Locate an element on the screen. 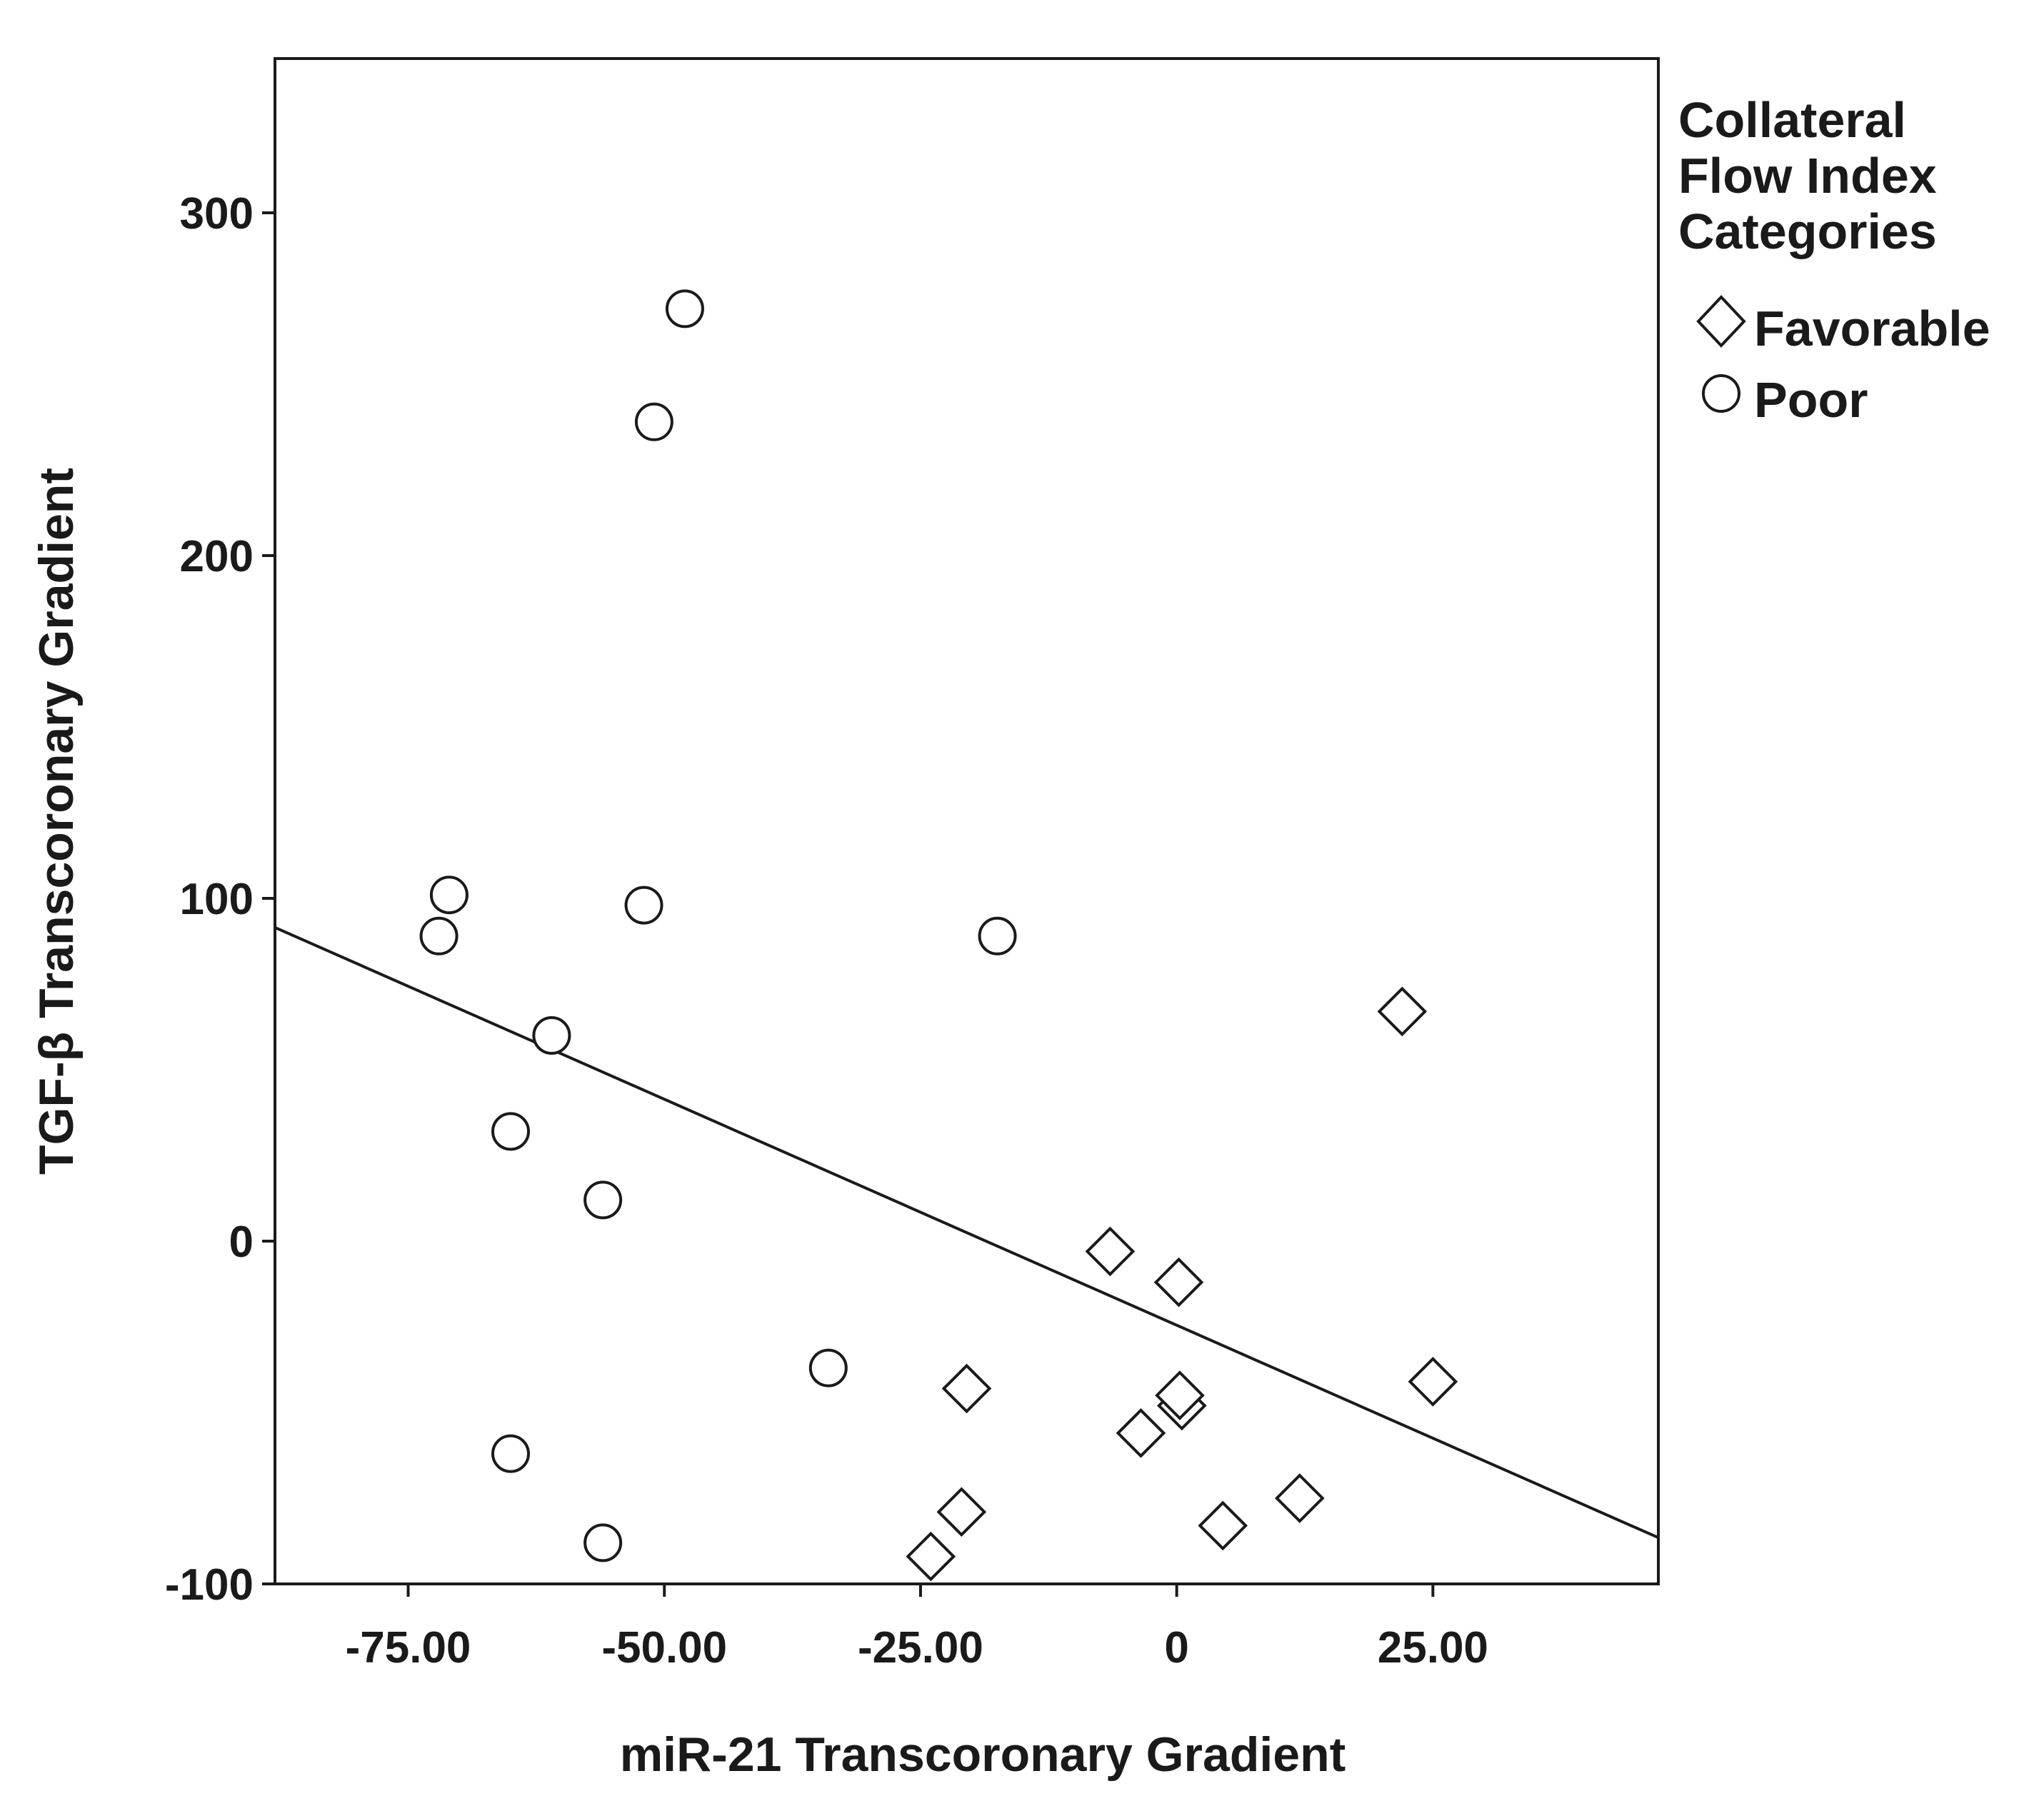  x-tick-label: 25.00 is located at coordinates (1433, 1647).